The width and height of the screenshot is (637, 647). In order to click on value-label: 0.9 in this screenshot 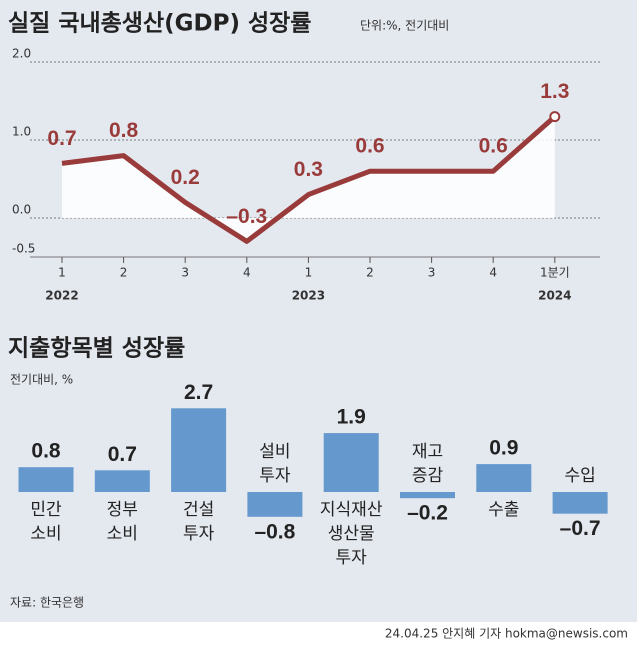, I will do `click(503, 448)`.